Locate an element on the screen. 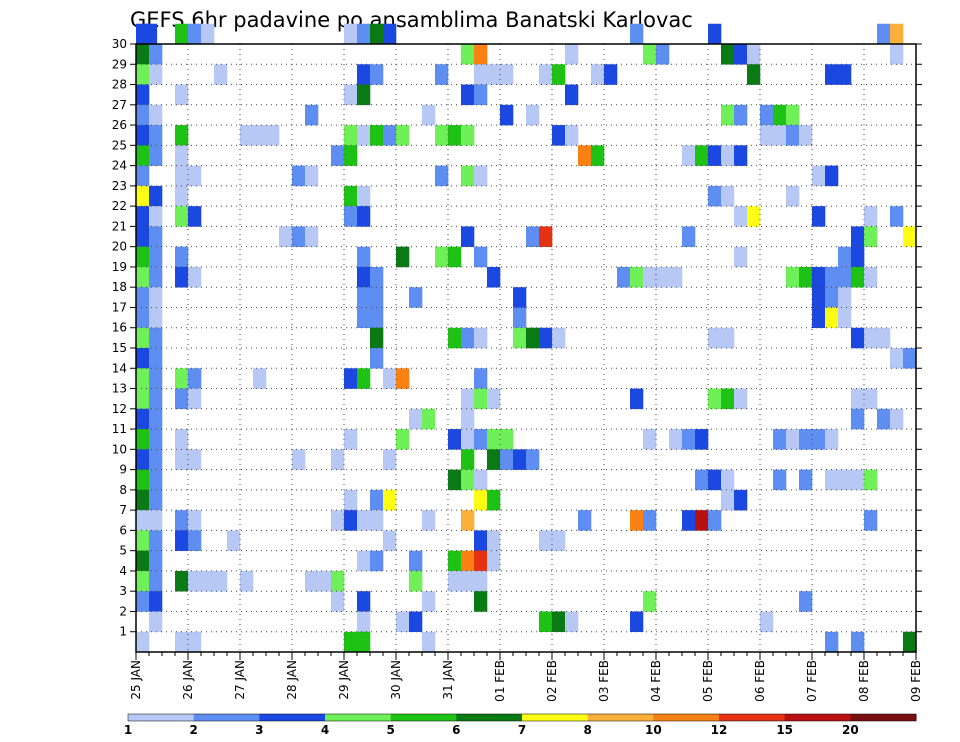 This screenshot has width=960, height=742. y-tick-label: 19 is located at coordinates (119, 267).